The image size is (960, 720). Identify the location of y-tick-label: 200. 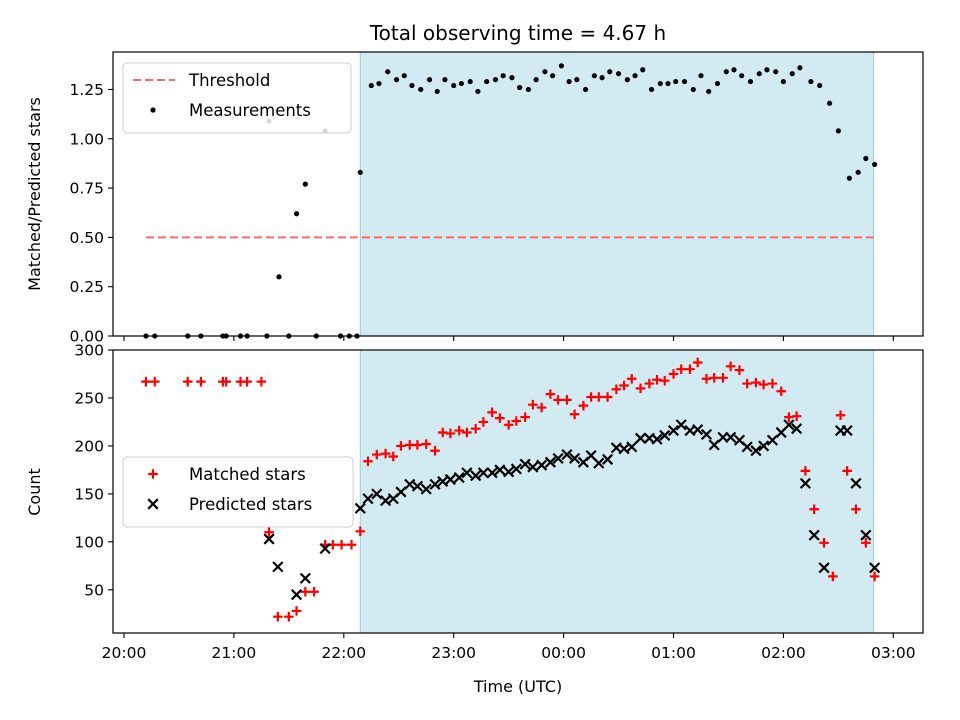
(89, 446).